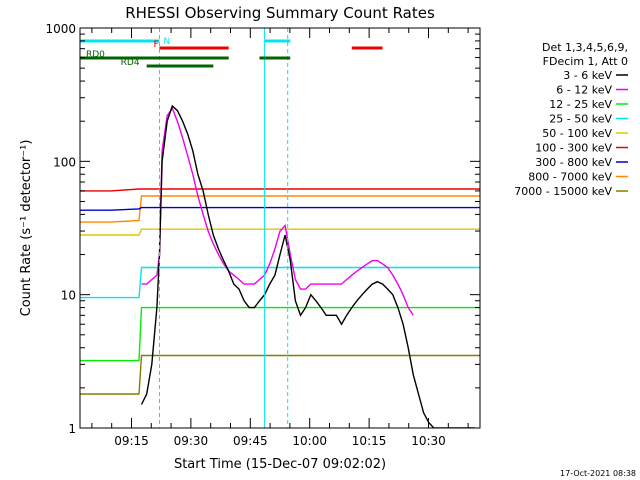  Describe the element at coordinates (585, 61) in the screenshot. I see `legend-header-1: FDecim 1, Att 0` at that location.